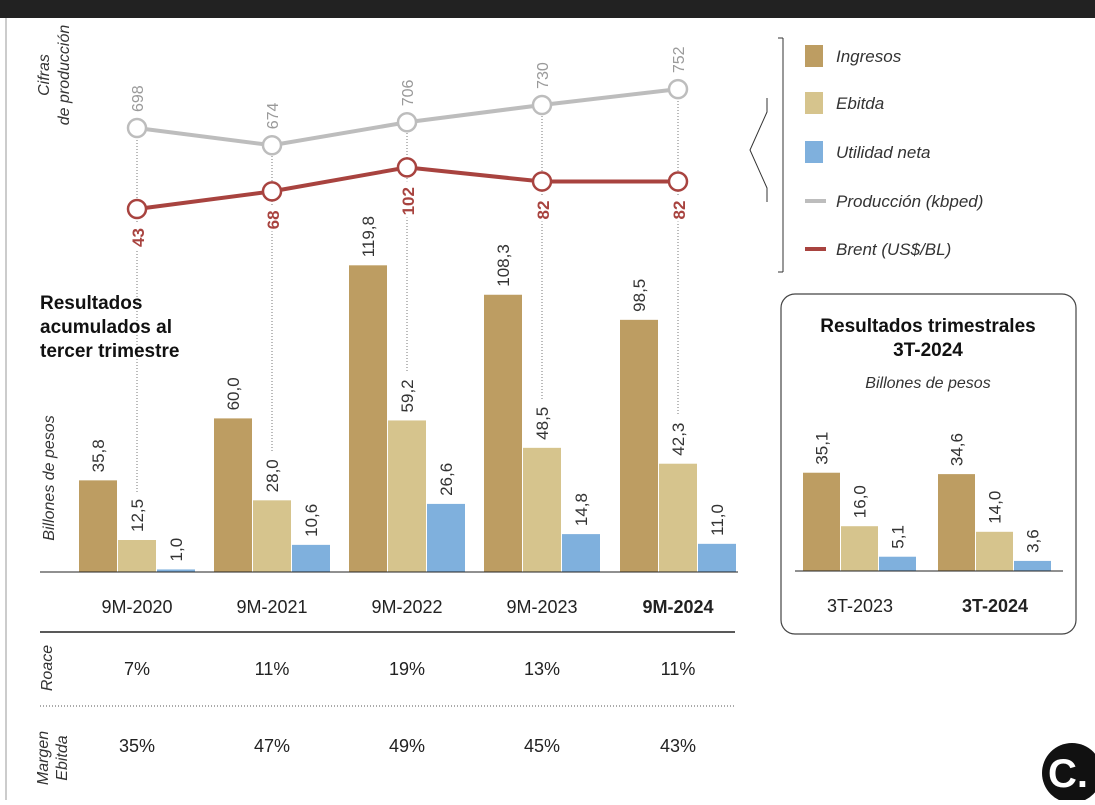 Image resolution: width=1095 pixels, height=805 pixels. Describe the element at coordinates (273, 115) in the screenshot. I see `production-value-label: 674` at that location.